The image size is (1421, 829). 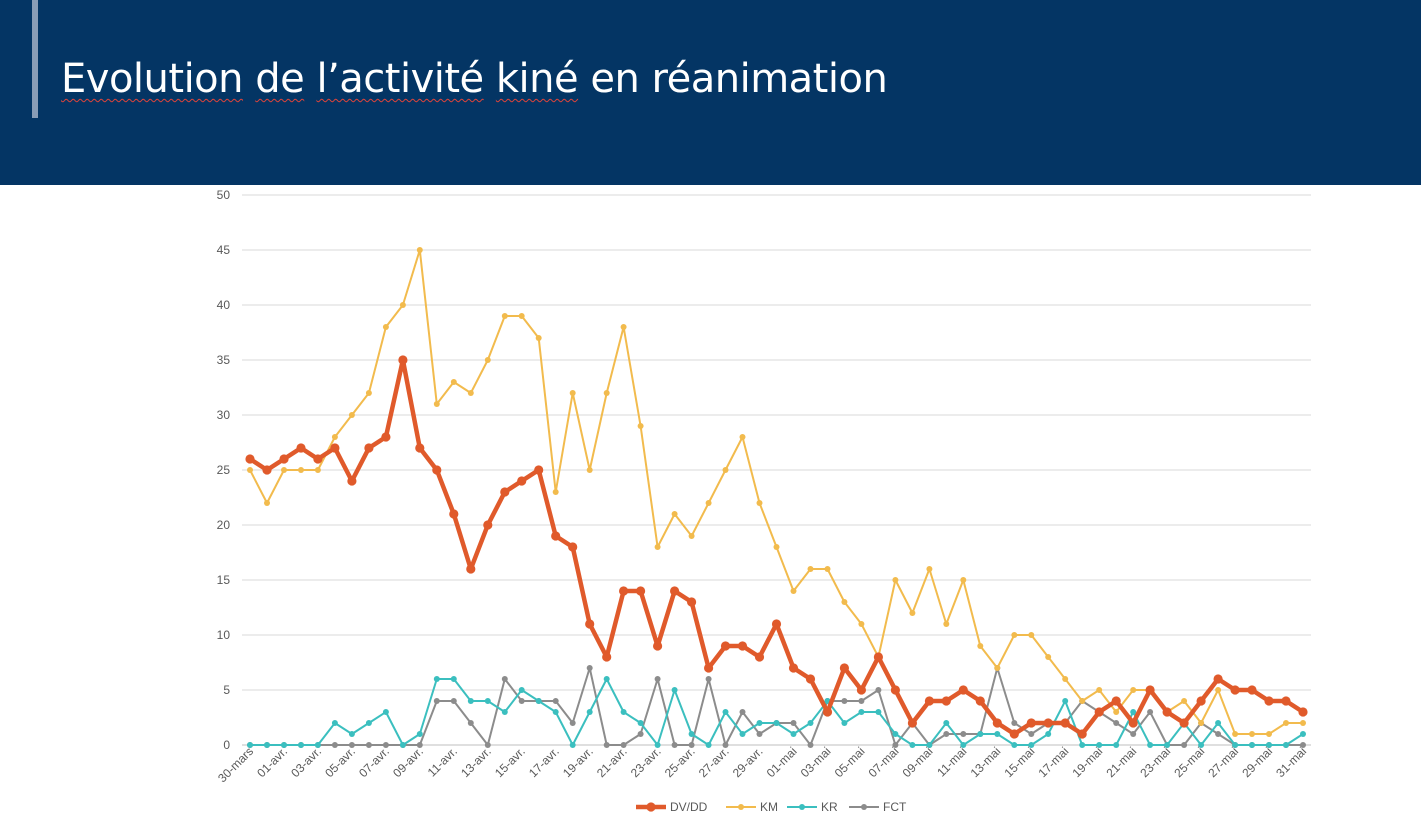 What do you see at coordinates (878, 807) in the screenshot?
I see `legend-item: FCT` at bounding box center [878, 807].